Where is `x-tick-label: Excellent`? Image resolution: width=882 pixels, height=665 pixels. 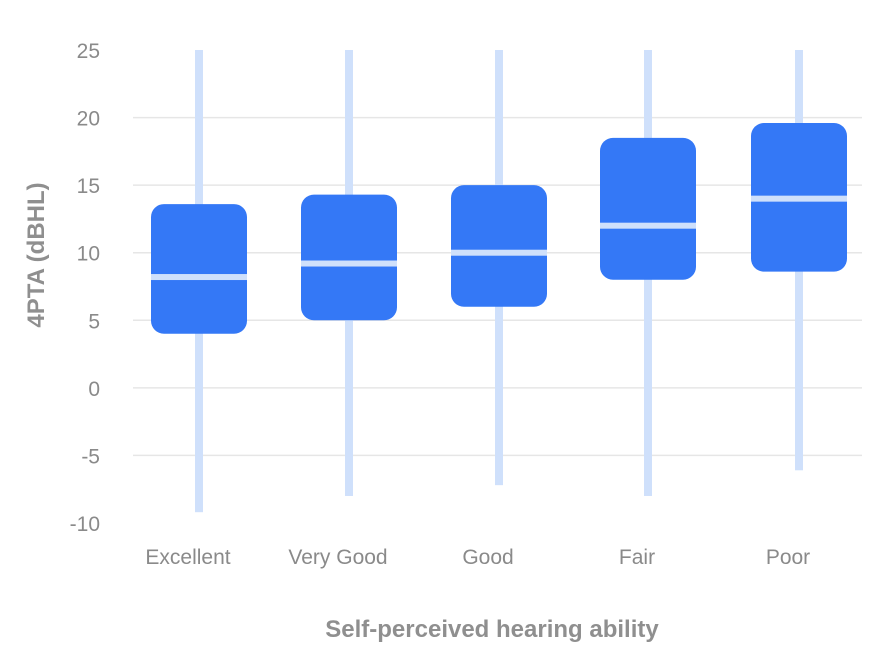 x-tick-label: Excellent is located at coordinates (187, 557).